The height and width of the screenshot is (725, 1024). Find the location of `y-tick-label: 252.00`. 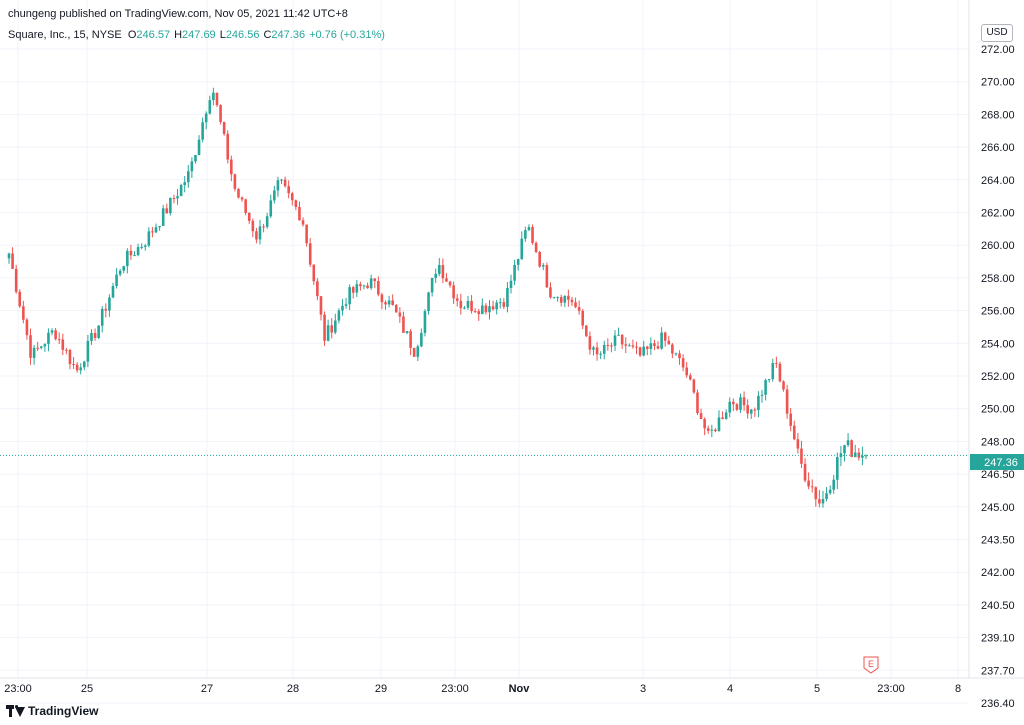

y-tick-label: 252.00 is located at coordinates (998, 377).